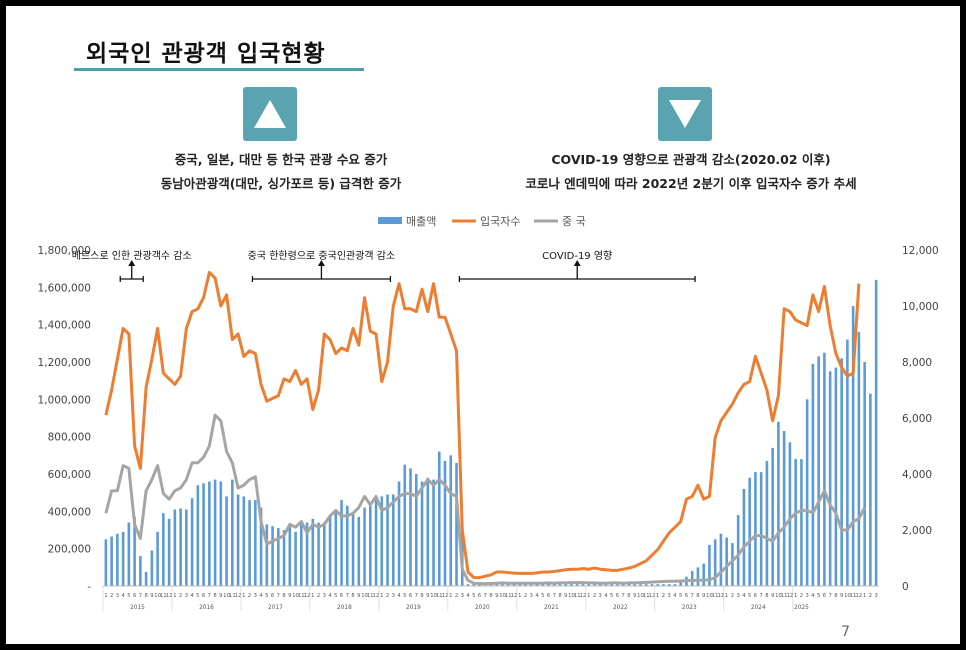  Describe the element at coordinates (270, 114) in the screenshot. I see `up-triangle-icon` at that location.